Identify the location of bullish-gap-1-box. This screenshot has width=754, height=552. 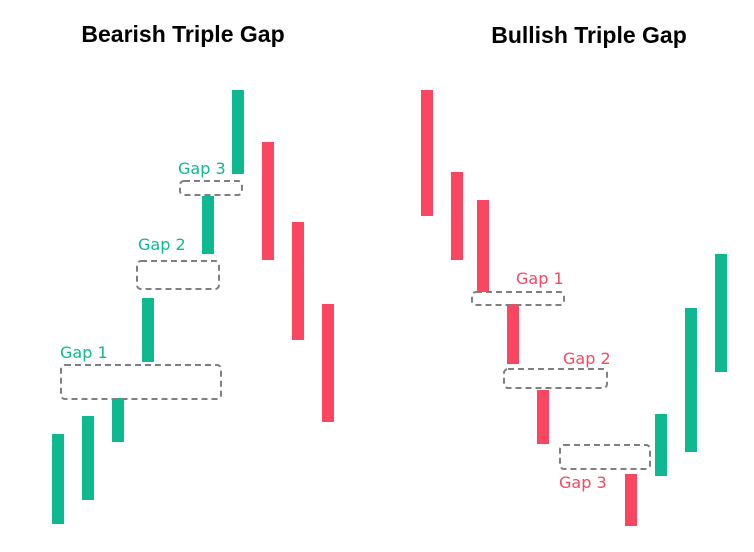
(518, 298).